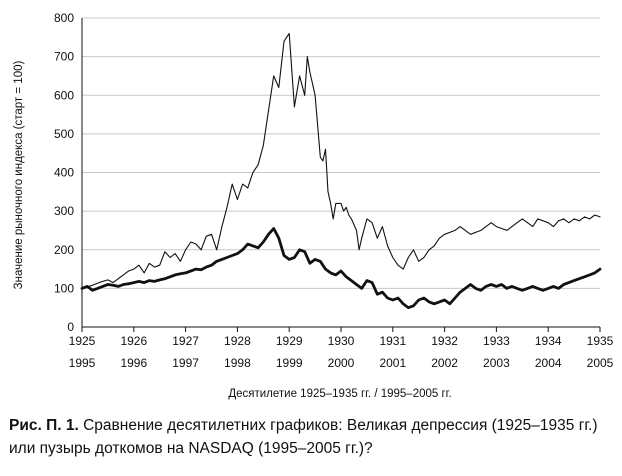 This screenshot has width=622, height=476. Describe the element at coordinates (548, 363) in the screenshot. I see `x-tick-label-bottom: 2004` at that location.